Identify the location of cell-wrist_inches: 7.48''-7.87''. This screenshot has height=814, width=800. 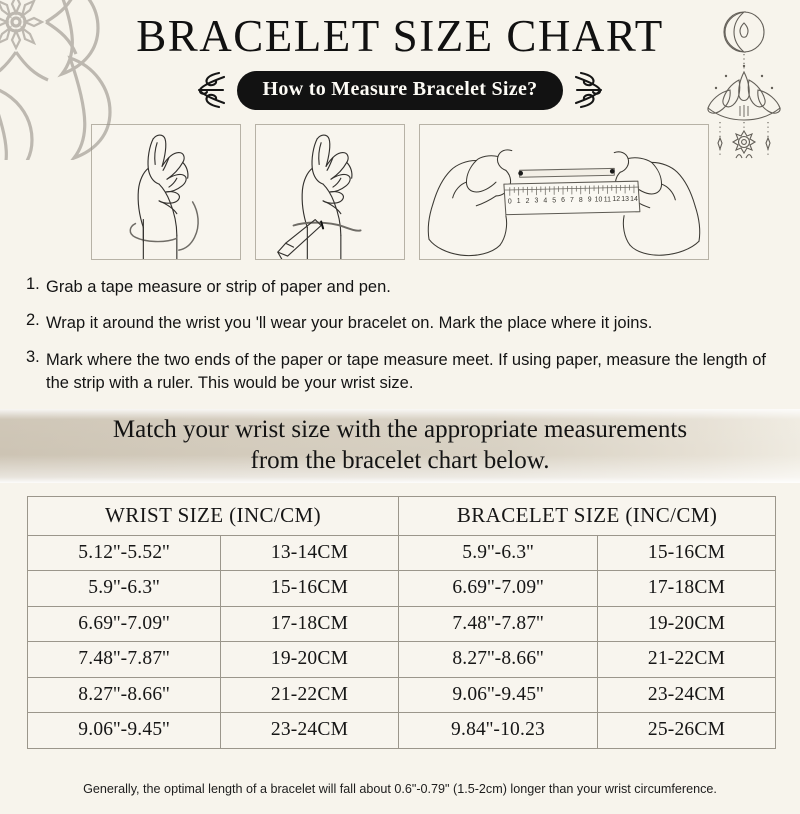
(124, 659).